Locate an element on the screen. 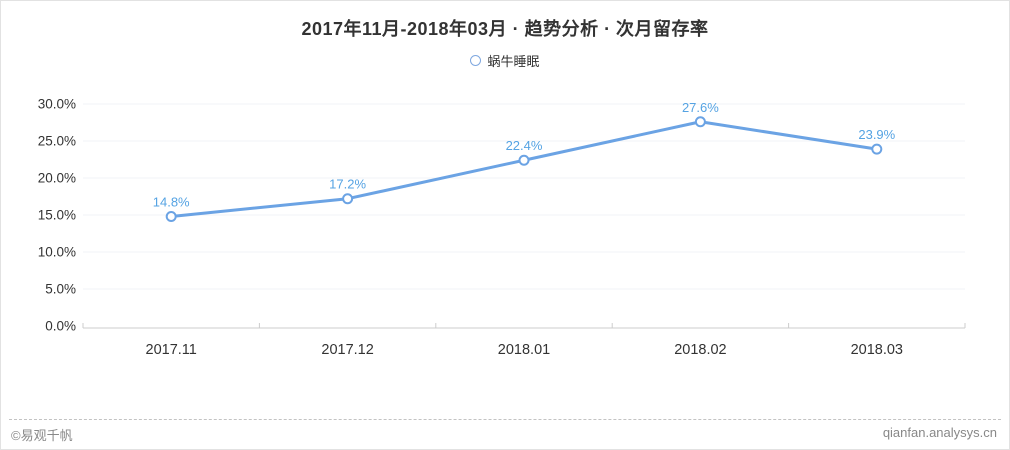  x-axis-label: 2017.12 is located at coordinates (347, 350).